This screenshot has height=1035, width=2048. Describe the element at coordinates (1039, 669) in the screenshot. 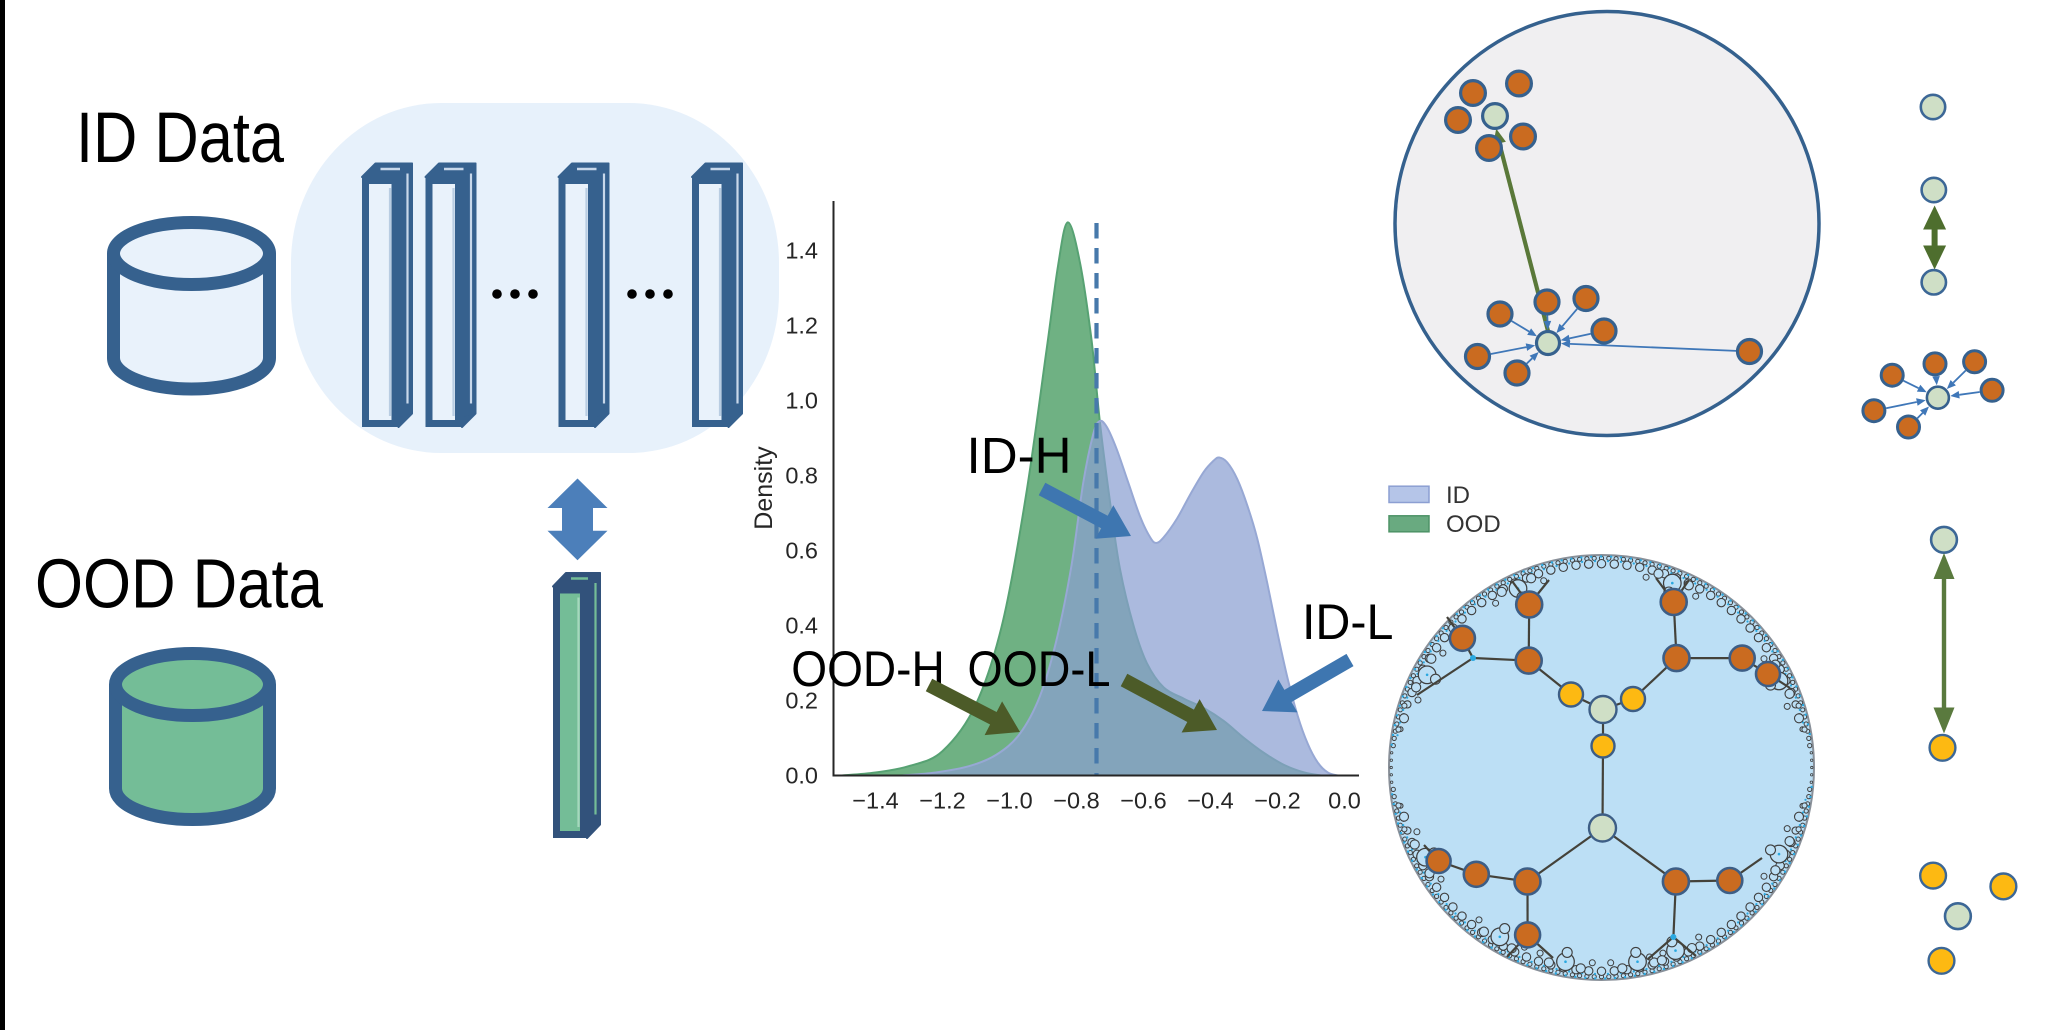

I see `svg-text: OOD-L` at that location.